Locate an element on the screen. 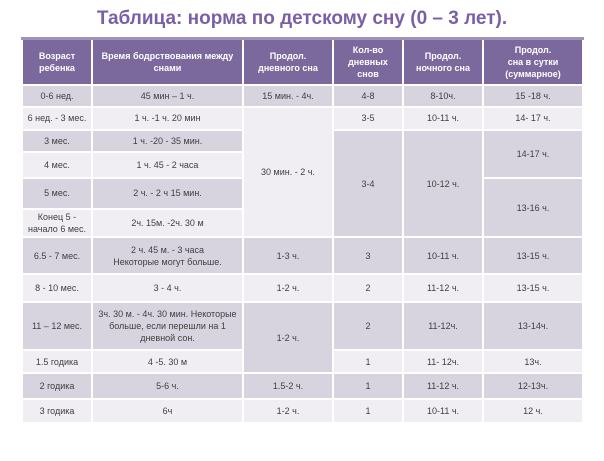 This screenshot has width=604, height=461. cell-total-sleep: 13-14ч. is located at coordinates (533, 326).